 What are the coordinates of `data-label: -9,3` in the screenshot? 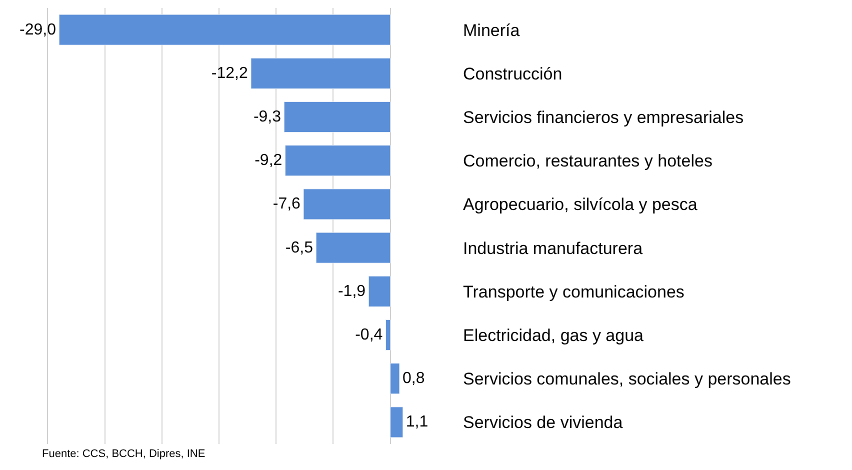 It's located at (267, 117).